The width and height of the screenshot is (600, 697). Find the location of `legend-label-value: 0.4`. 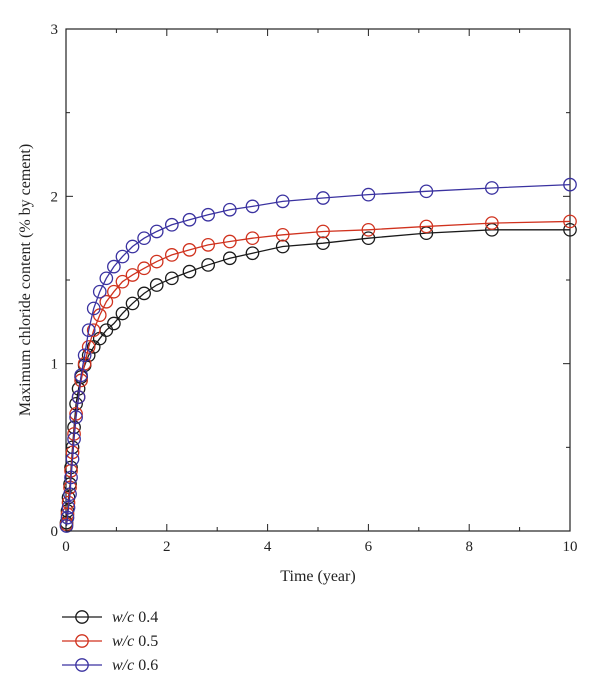

legend-label-value: 0.4 is located at coordinates (148, 617).